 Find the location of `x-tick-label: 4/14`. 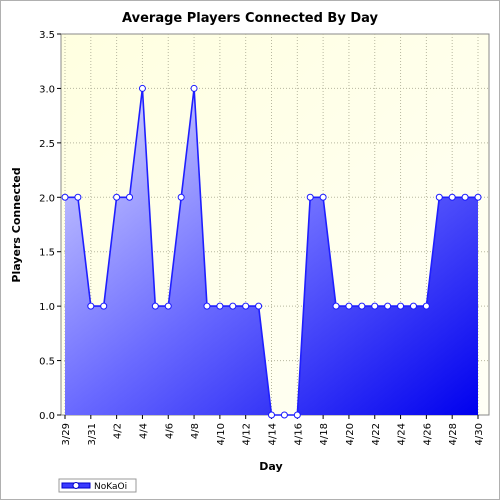

x-tick-label: 4/14 is located at coordinates (273, 434).